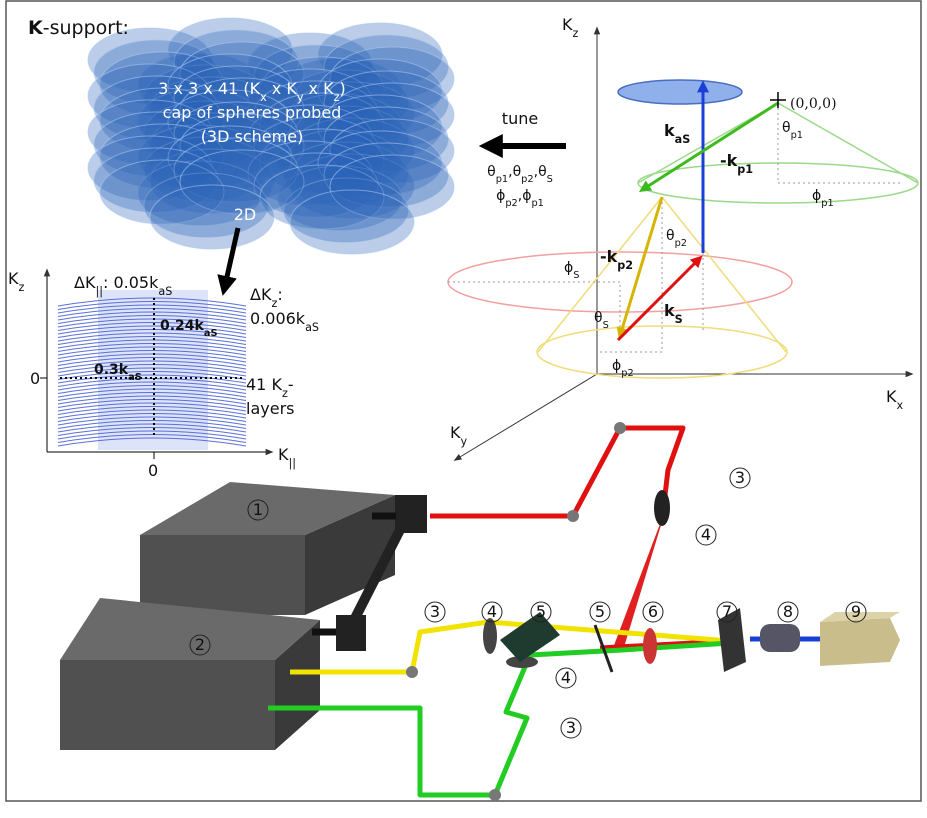  What do you see at coordinates (669, 310) in the screenshot?
I see `label-part: k` at bounding box center [669, 310].